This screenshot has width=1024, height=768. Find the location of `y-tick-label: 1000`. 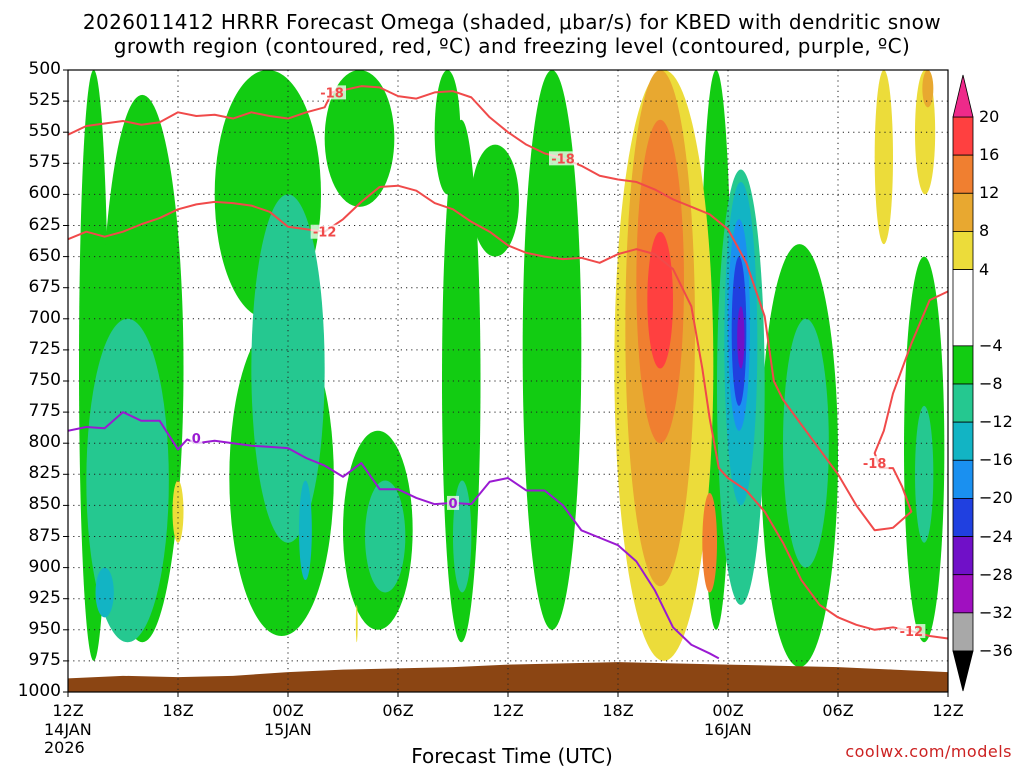

y-tick-label: 1000 is located at coordinates (39, 691).